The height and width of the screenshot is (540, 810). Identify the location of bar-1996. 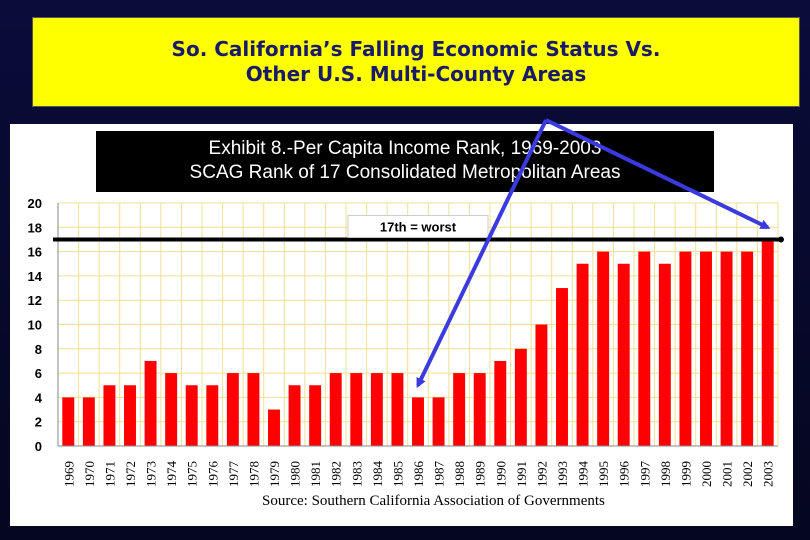
(623, 354).